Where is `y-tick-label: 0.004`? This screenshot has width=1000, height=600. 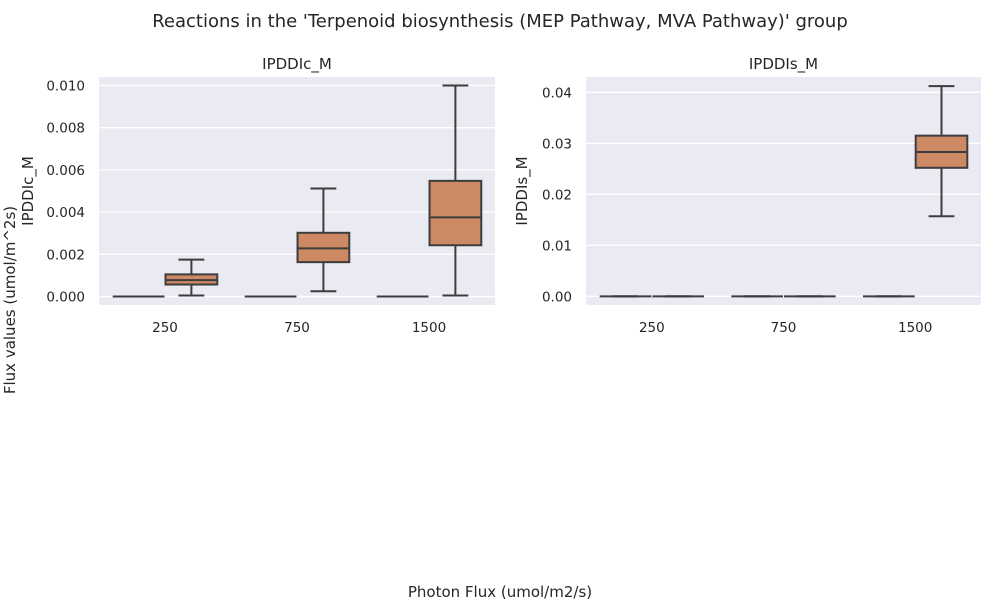
y-tick-label: 0.004 is located at coordinates (65, 213).